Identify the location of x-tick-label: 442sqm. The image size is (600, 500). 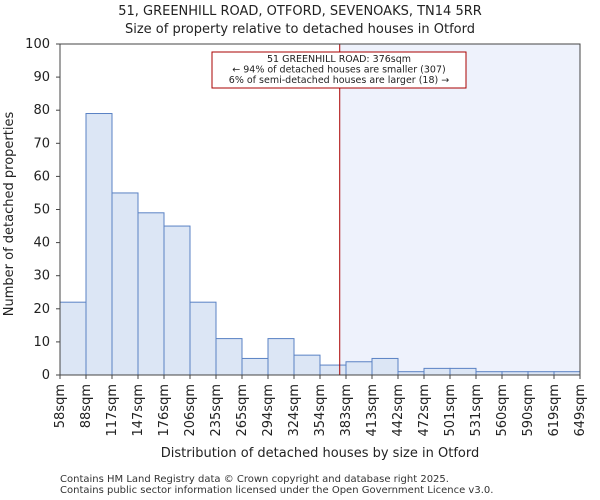
(398, 410).